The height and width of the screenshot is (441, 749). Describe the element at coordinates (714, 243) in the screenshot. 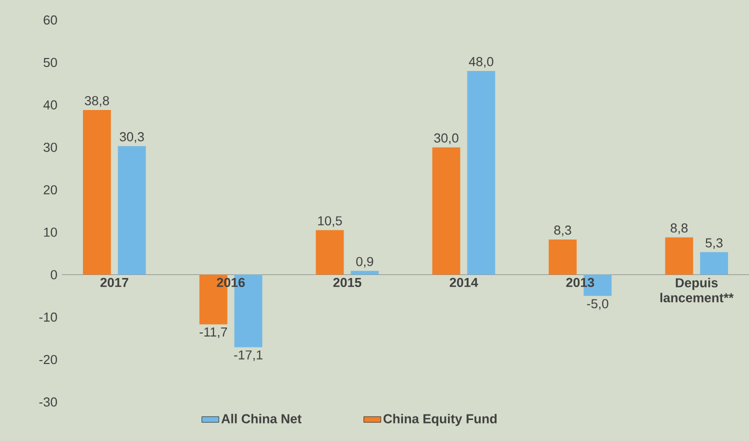

I see `data-label: 5,3` at that location.